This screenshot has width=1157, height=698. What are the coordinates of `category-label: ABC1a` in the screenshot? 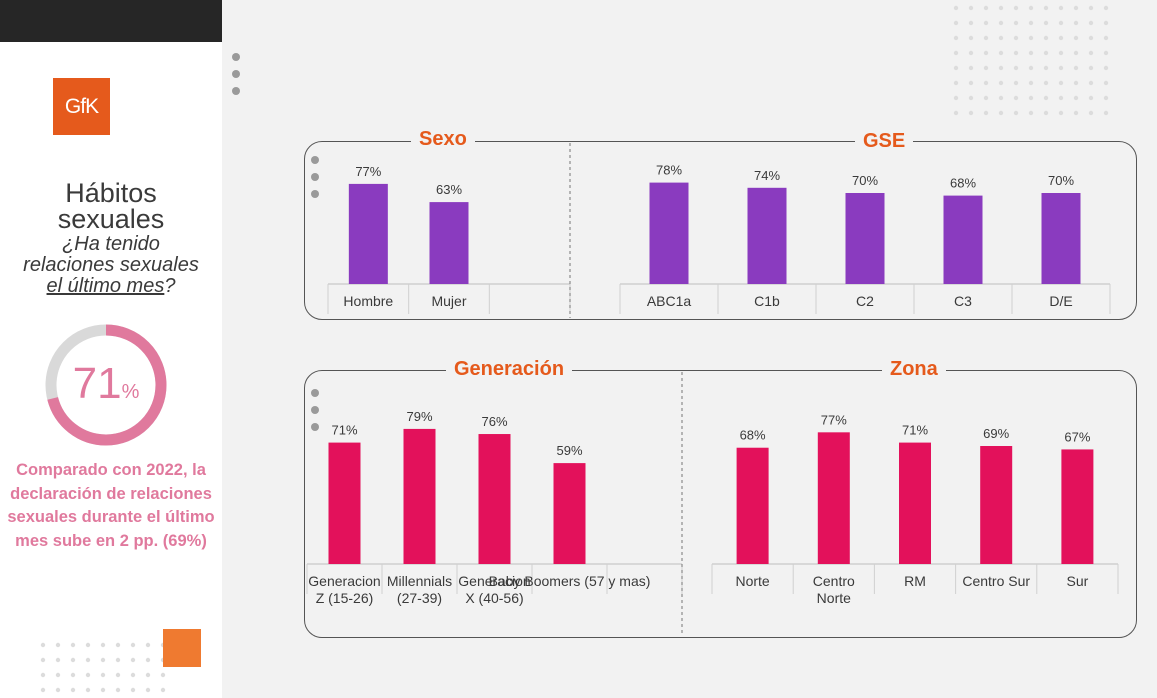 It's located at (669, 301).